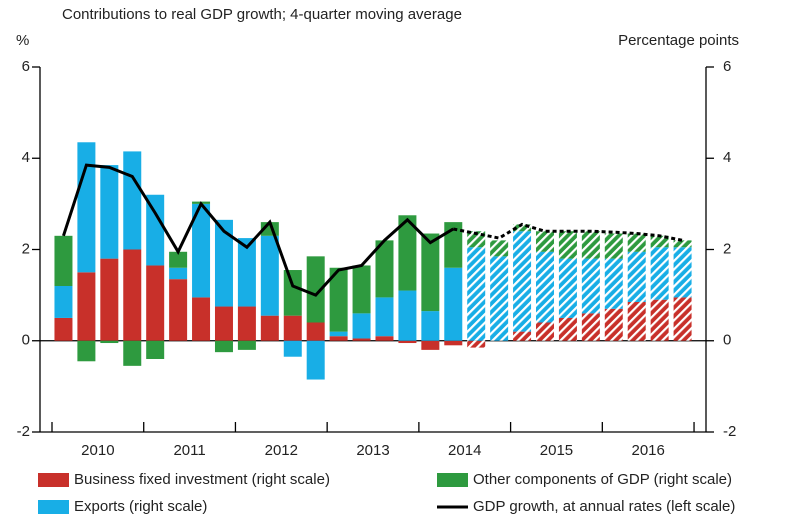 Image resolution: width=809 pixels, height=518 pixels. Describe the element at coordinates (647, 450) in the screenshot. I see `x-tick-label: 2016` at that location.